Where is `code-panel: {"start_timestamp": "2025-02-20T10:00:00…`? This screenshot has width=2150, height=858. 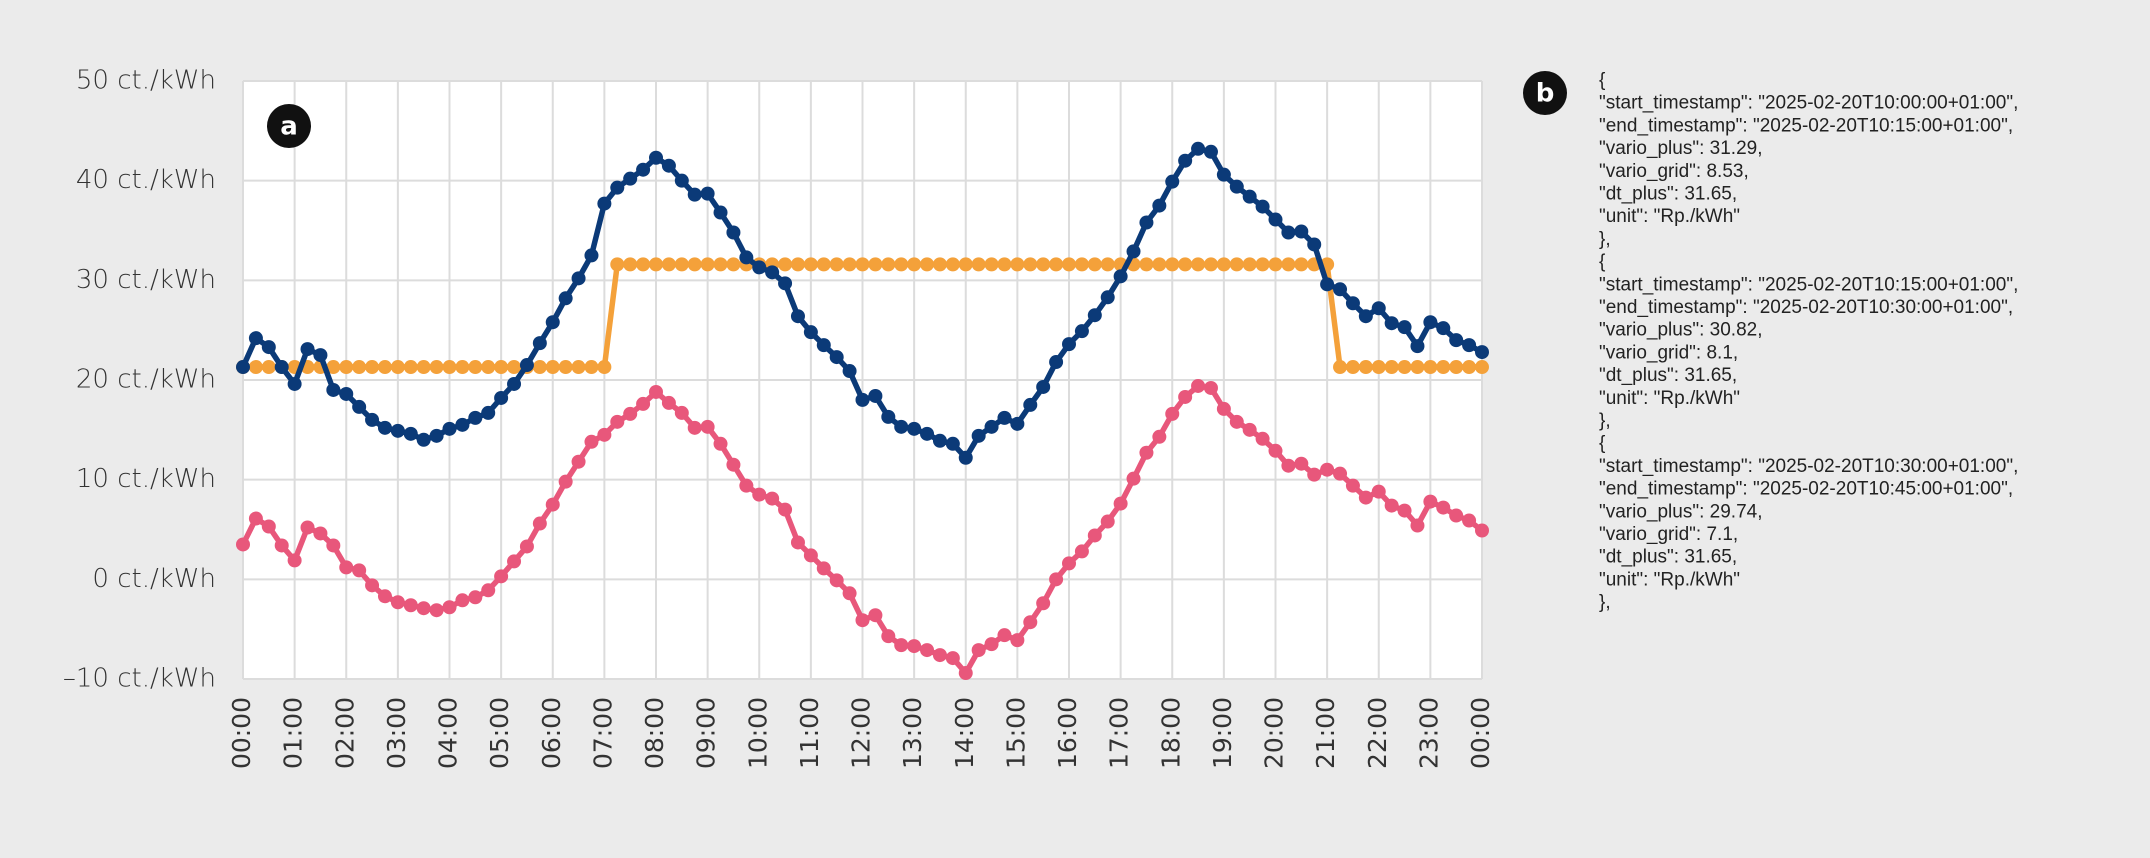
code-panel: {"start_timestamp": "2025-02-20T10:00:00… is located at coordinates (1808, 341).